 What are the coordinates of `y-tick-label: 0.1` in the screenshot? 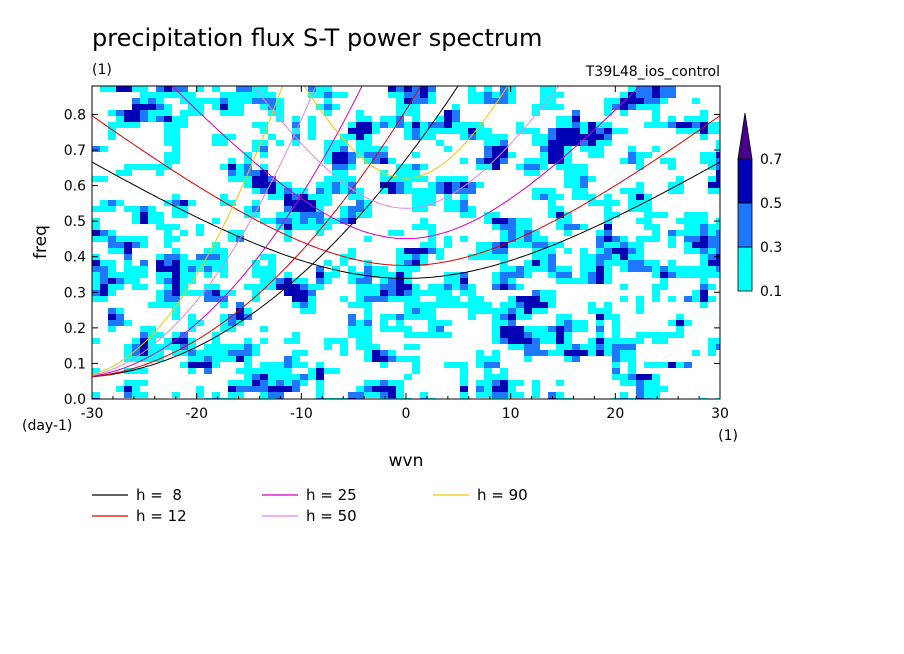 It's located at (75, 364).